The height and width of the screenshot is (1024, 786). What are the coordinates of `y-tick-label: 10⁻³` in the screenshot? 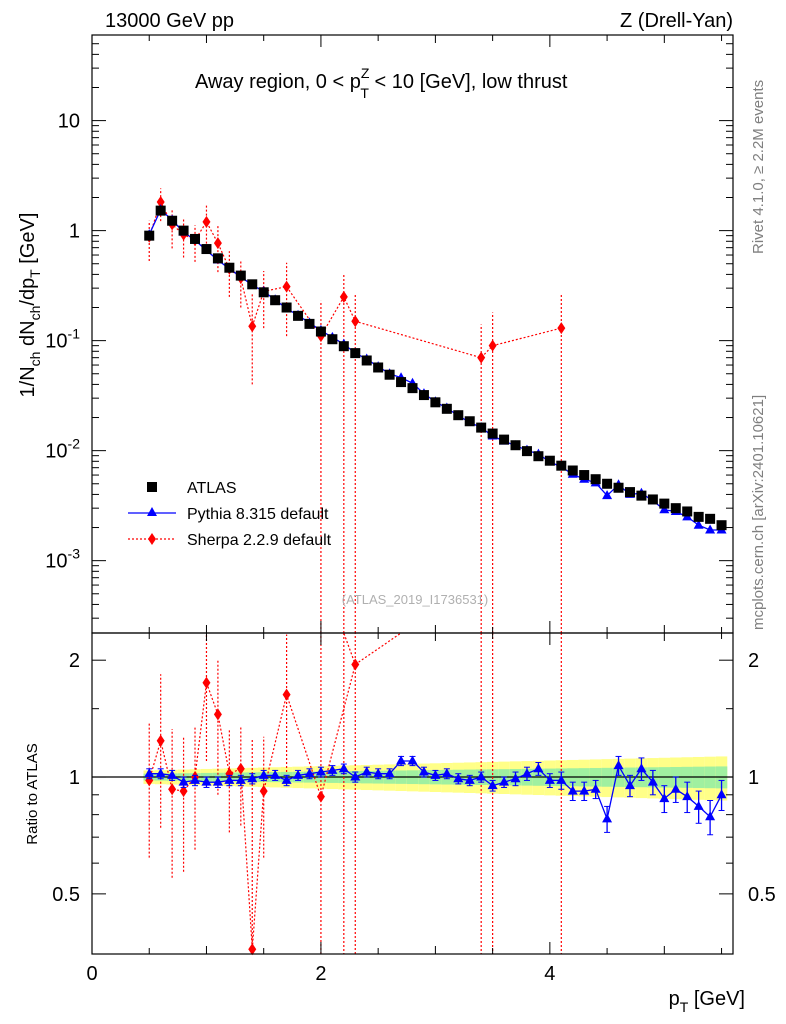 It's located at (62, 559).